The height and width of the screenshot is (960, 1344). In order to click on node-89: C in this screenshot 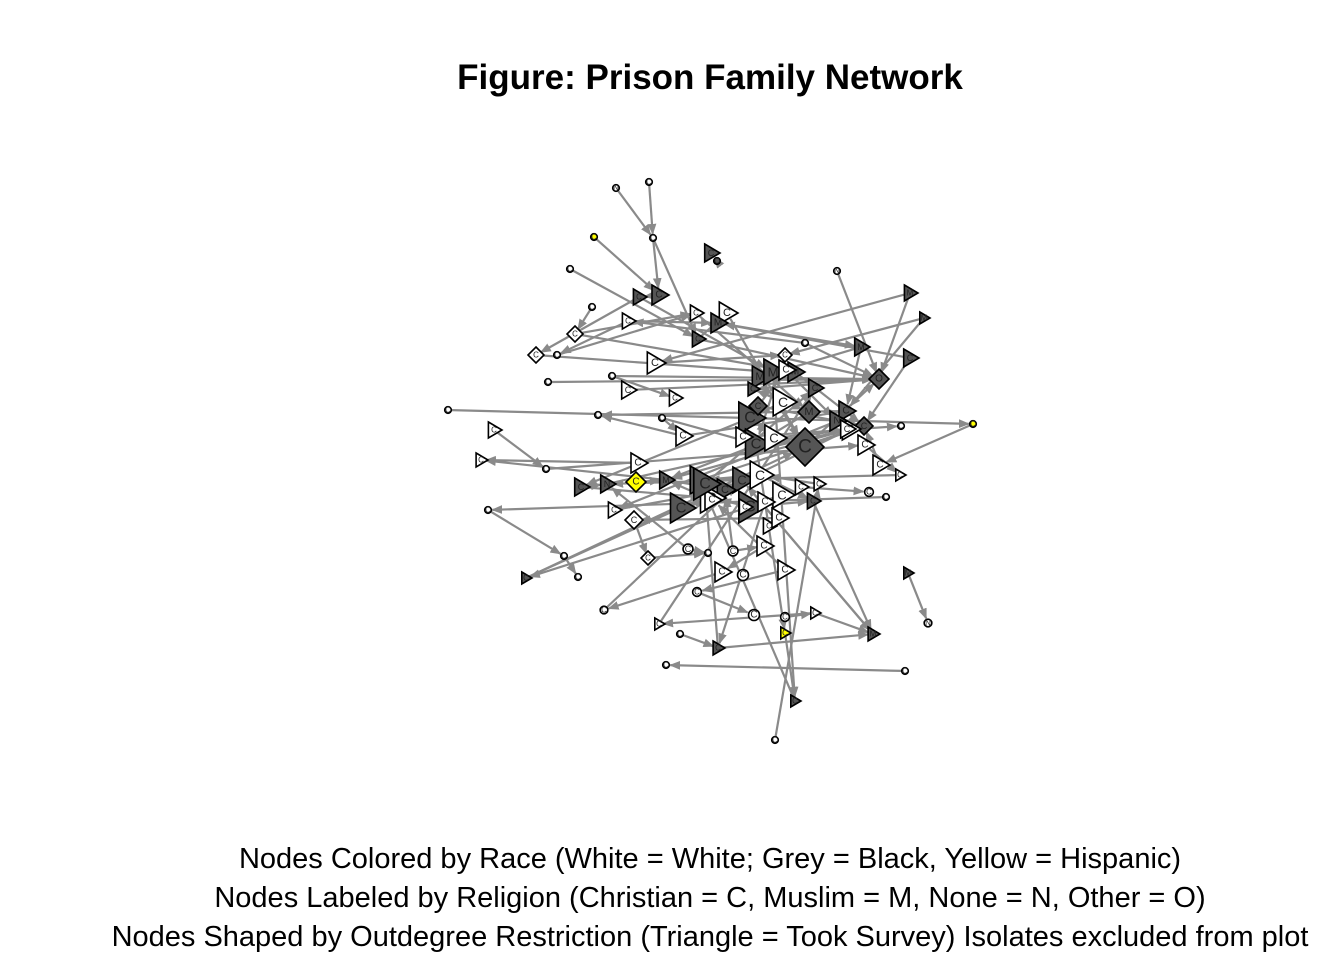, I will do `click(766, 546)`.